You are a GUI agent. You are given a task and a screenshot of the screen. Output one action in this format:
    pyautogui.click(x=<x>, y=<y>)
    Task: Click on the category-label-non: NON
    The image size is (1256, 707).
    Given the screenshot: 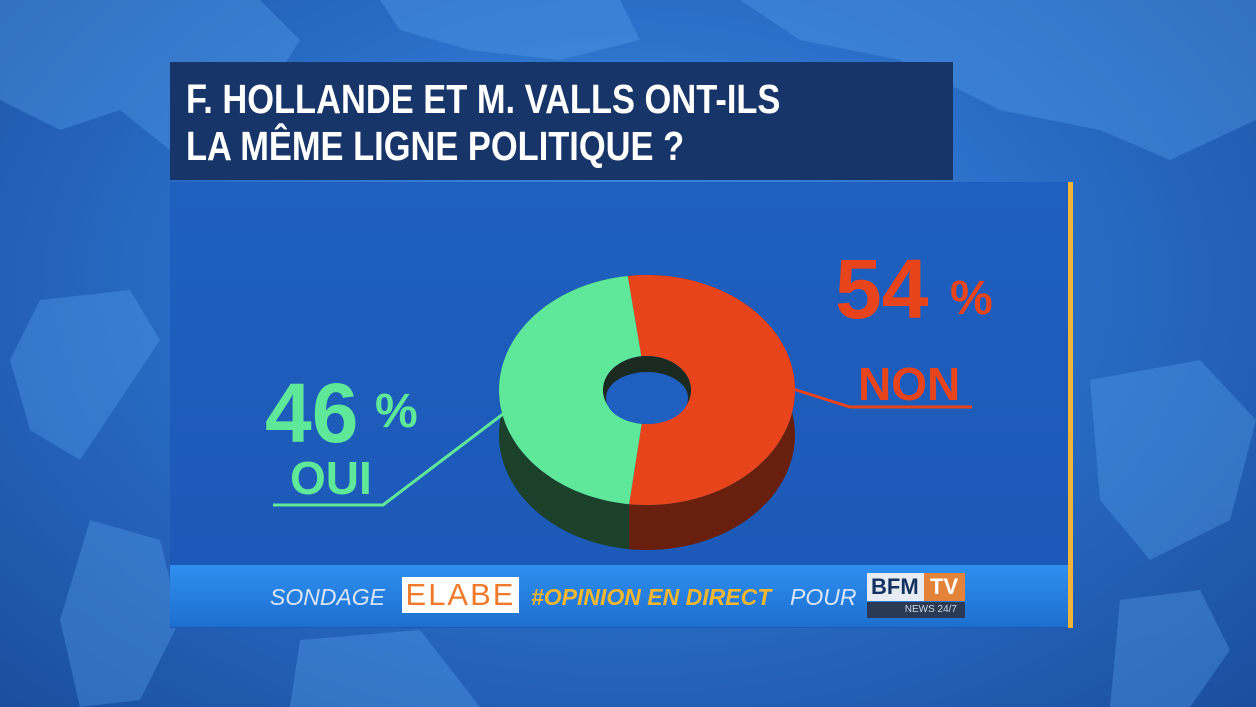 What is the action you would take?
    pyautogui.click(x=909, y=384)
    